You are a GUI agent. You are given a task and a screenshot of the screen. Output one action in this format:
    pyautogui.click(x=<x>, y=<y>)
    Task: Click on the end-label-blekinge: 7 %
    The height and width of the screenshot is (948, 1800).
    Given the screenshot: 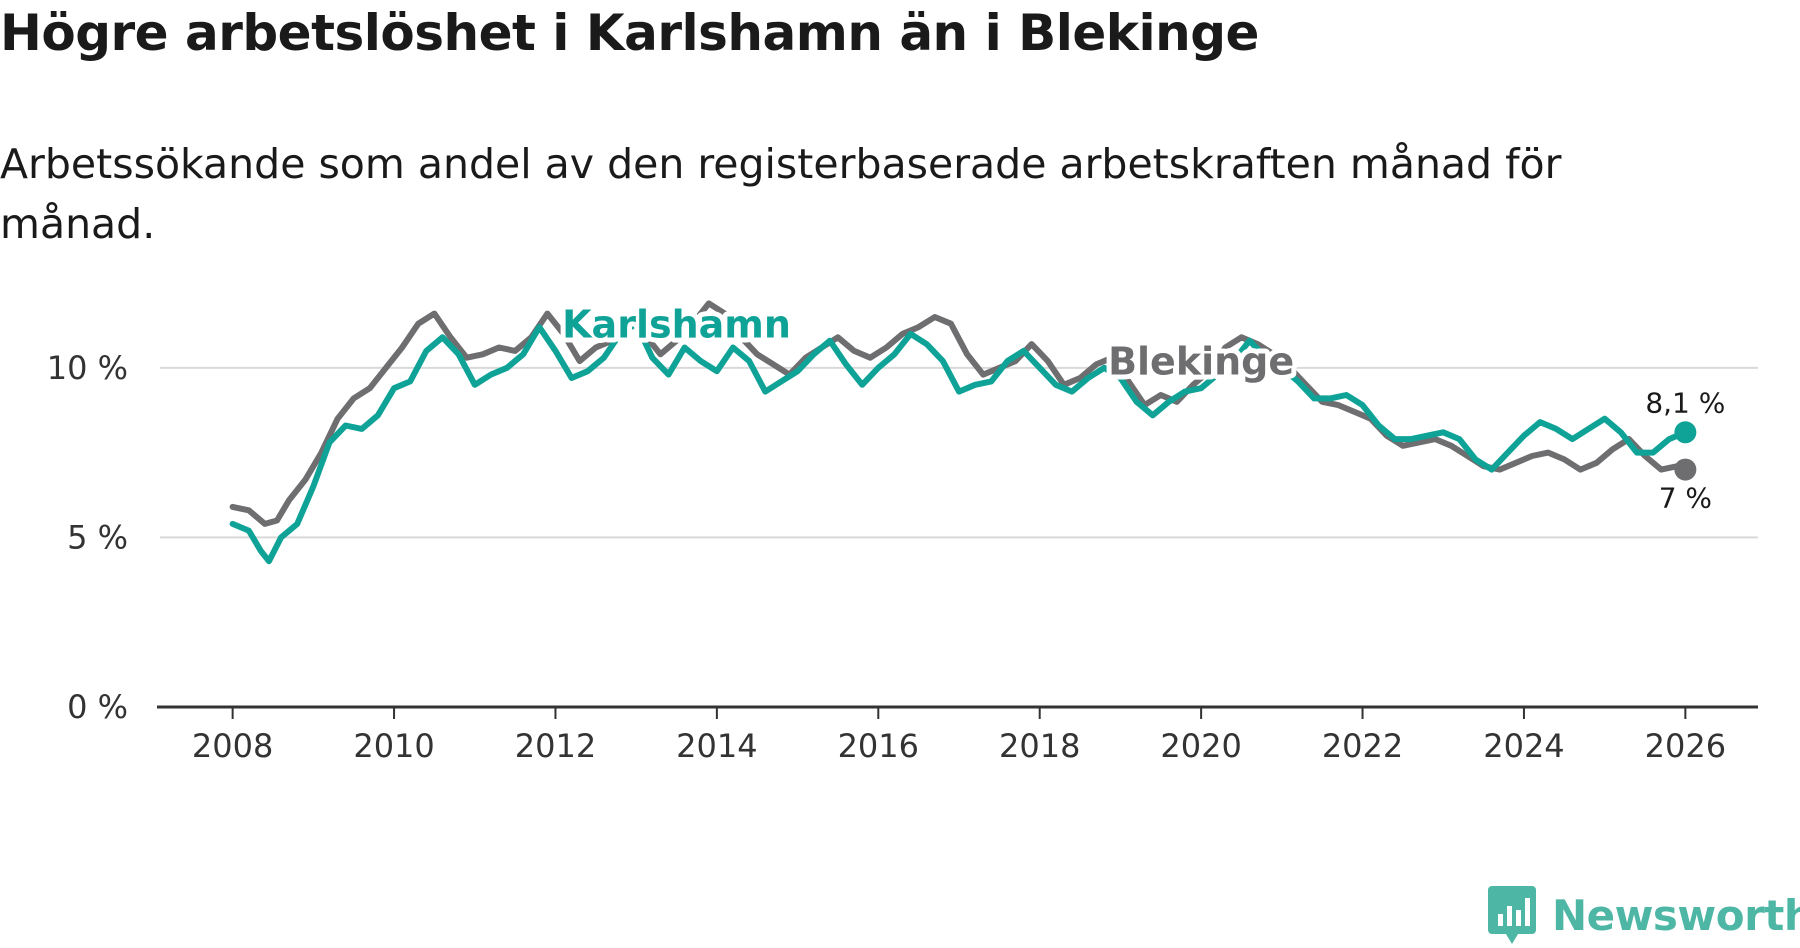 What is the action you would take?
    pyautogui.click(x=1685, y=498)
    